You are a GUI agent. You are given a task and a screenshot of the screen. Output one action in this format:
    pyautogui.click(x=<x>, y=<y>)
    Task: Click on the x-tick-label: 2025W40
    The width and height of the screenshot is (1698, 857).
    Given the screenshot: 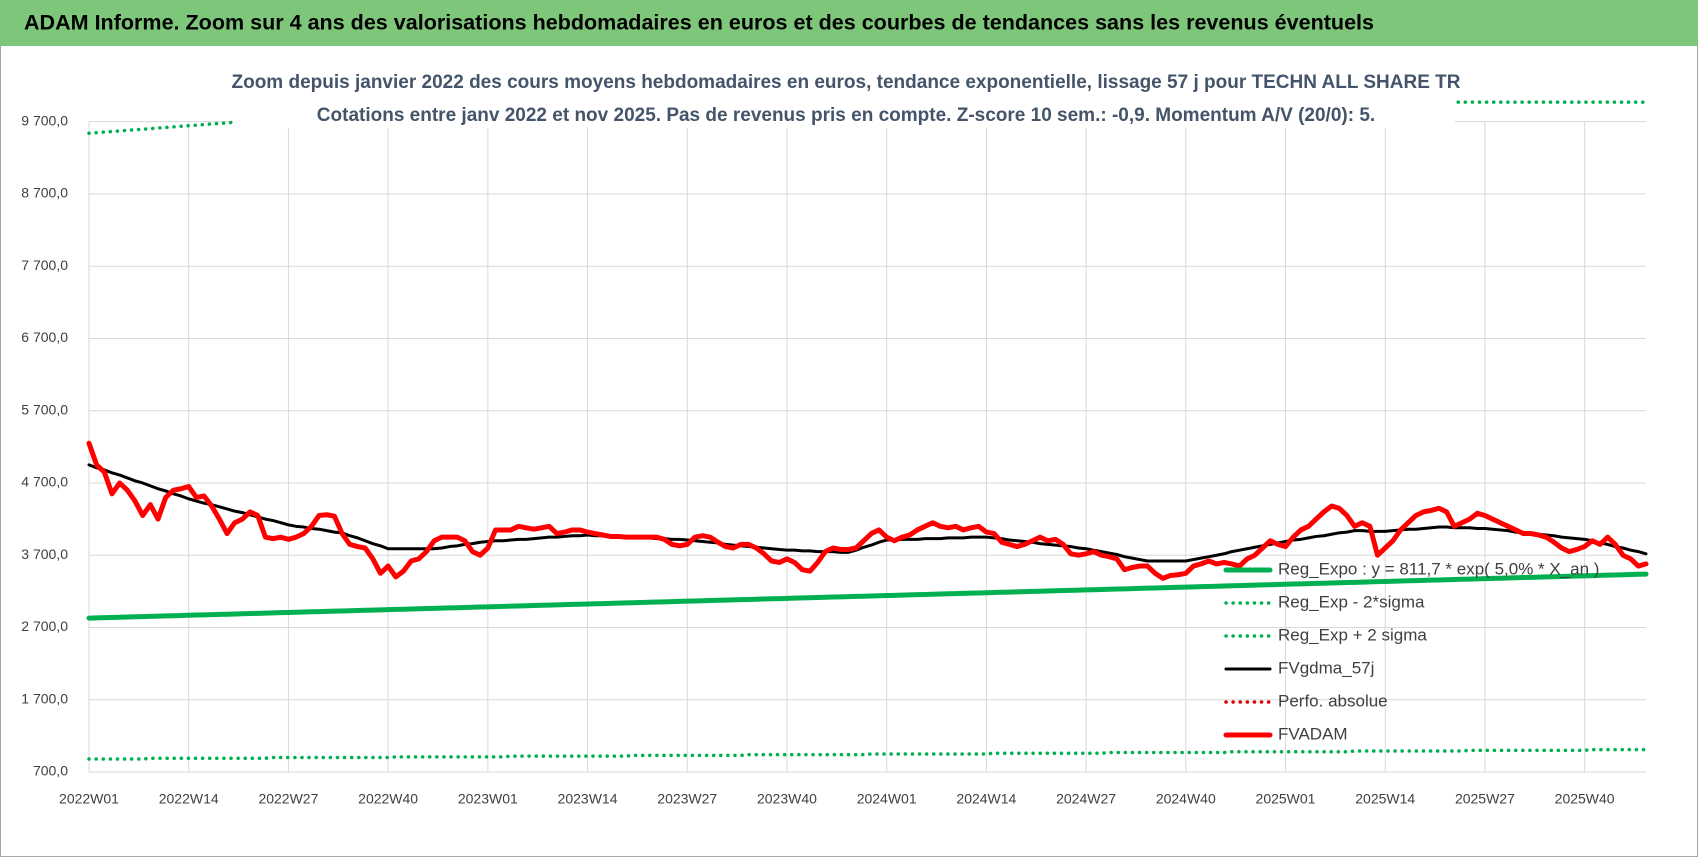 What is the action you would take?
    pyautogui.click(x=1585, y=799)
    